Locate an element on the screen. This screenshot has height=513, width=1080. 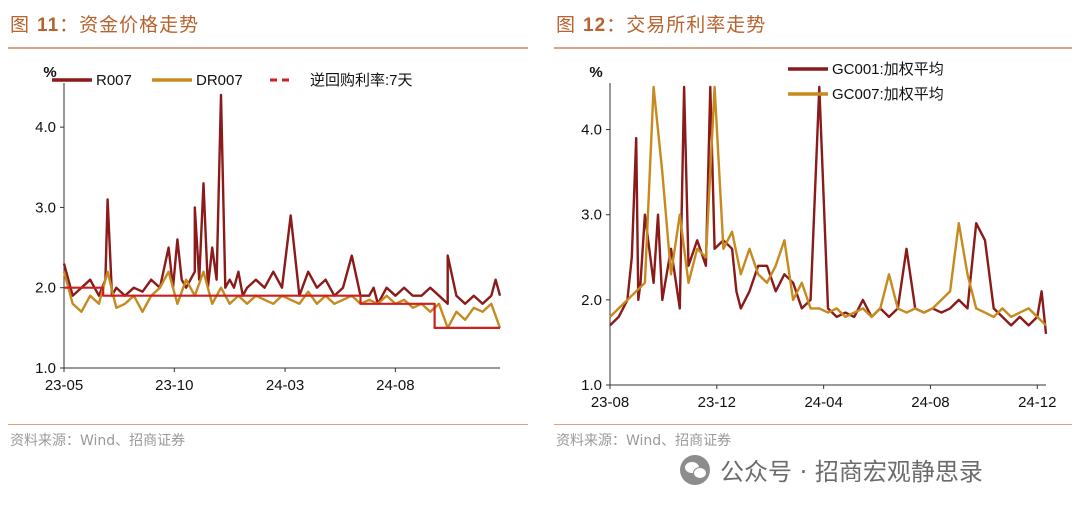
x-tick-label: 23-10 is located at coordinates (174, 385).